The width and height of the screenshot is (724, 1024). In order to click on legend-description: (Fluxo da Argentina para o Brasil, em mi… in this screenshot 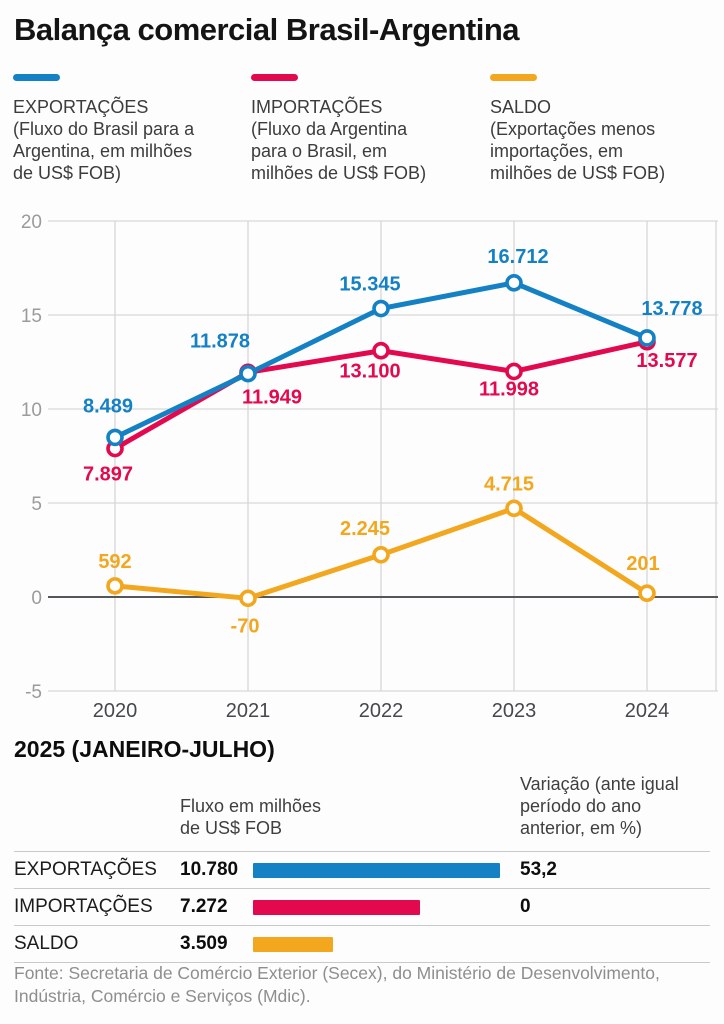, I will do `click(339, 151)`.